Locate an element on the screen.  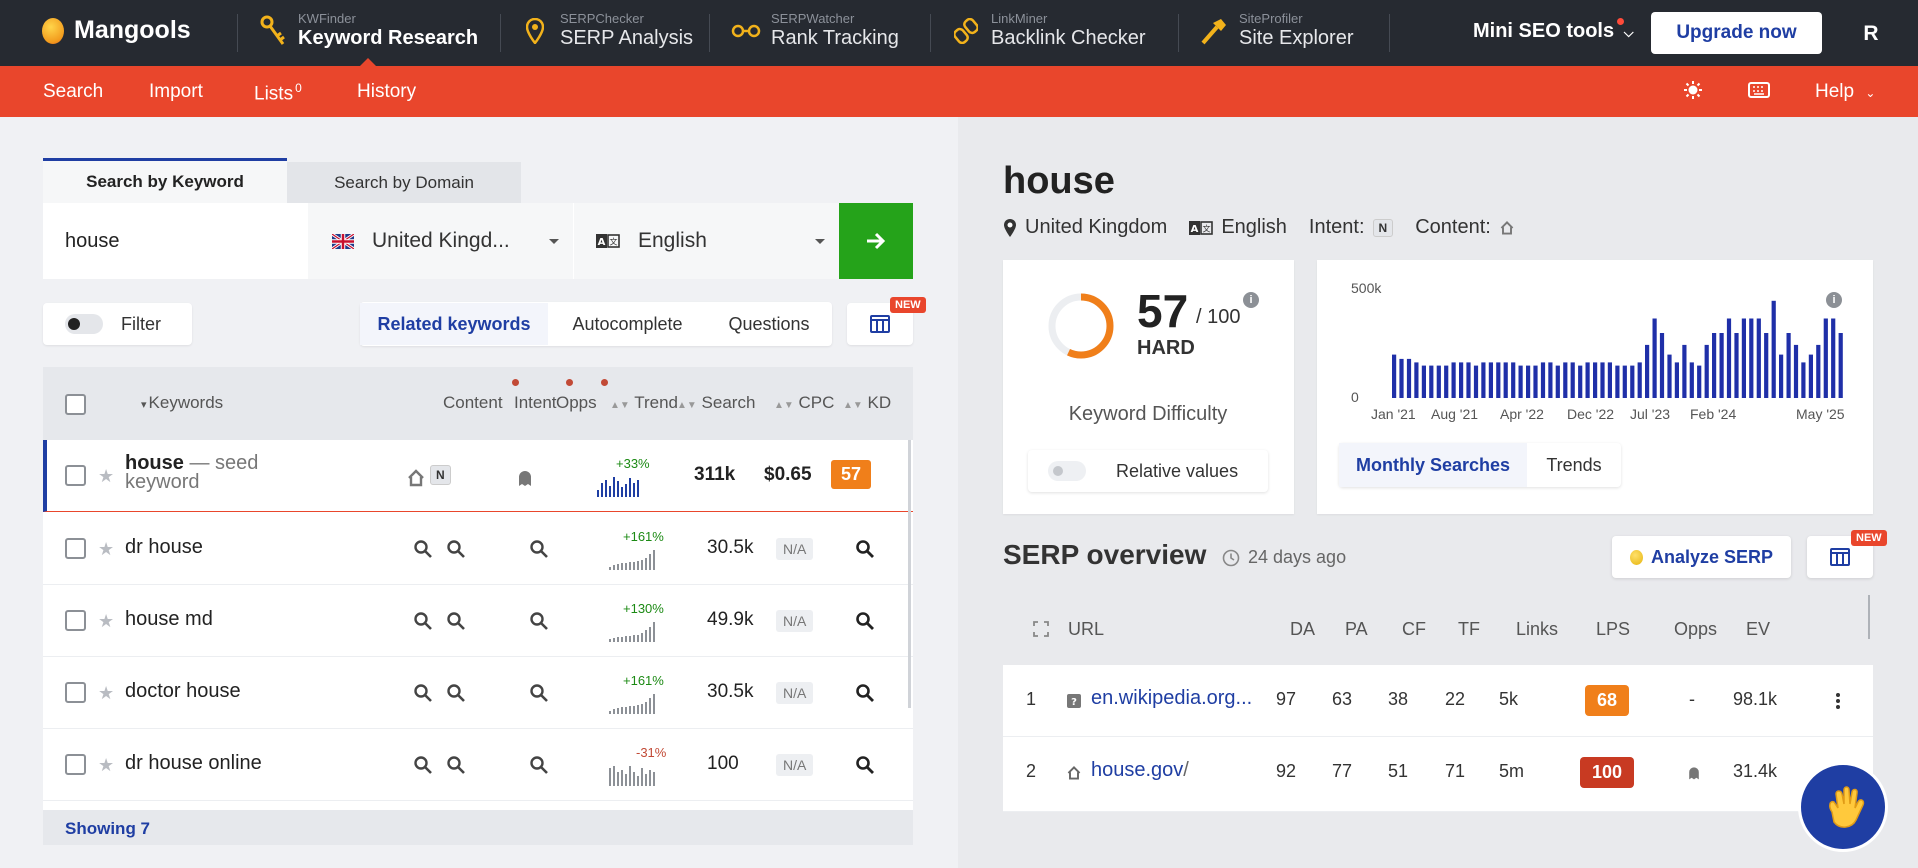
expand-icon is located at coordinates (1041, 629).